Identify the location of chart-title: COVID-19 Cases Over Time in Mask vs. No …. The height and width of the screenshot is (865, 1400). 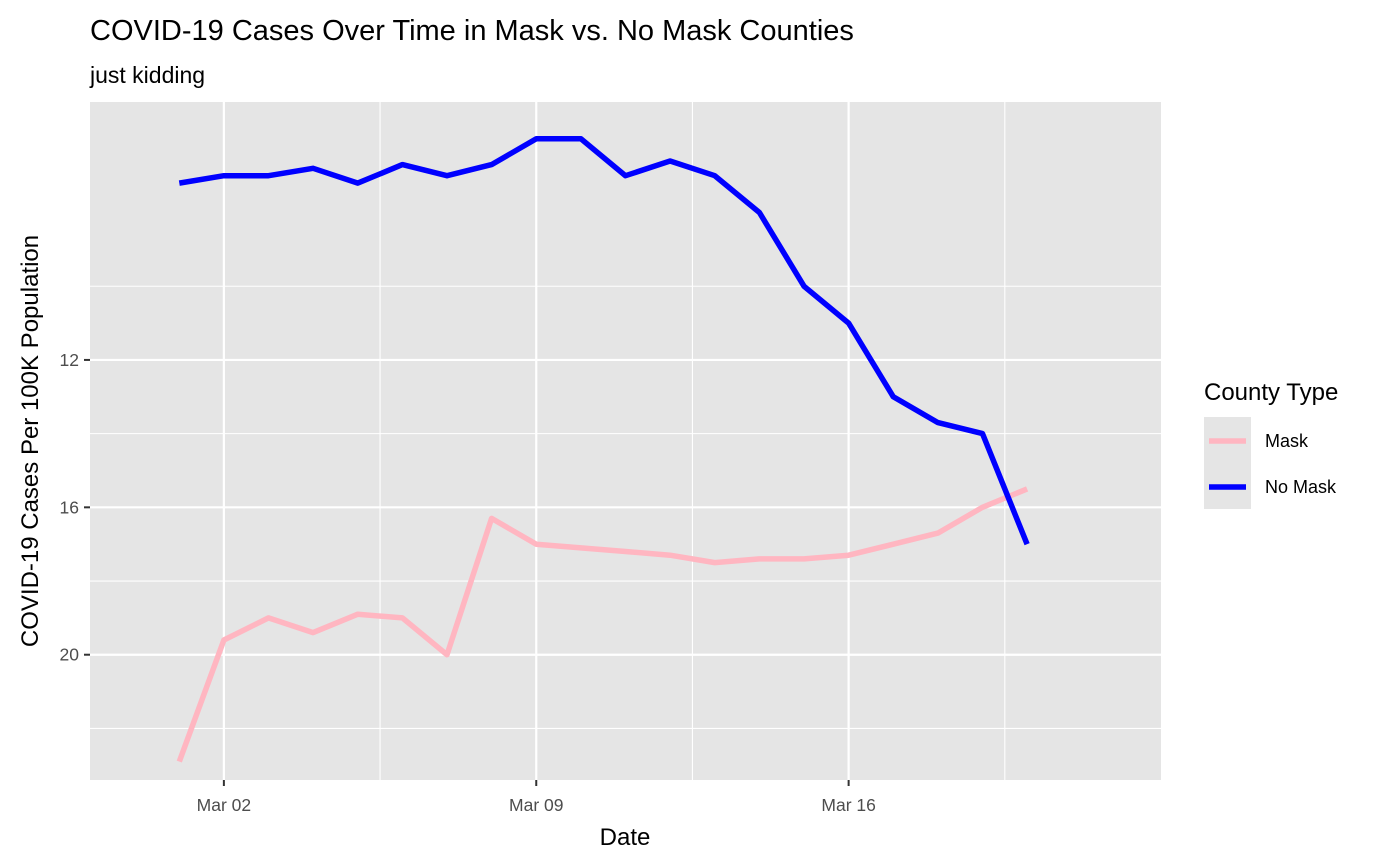
(472, 31).